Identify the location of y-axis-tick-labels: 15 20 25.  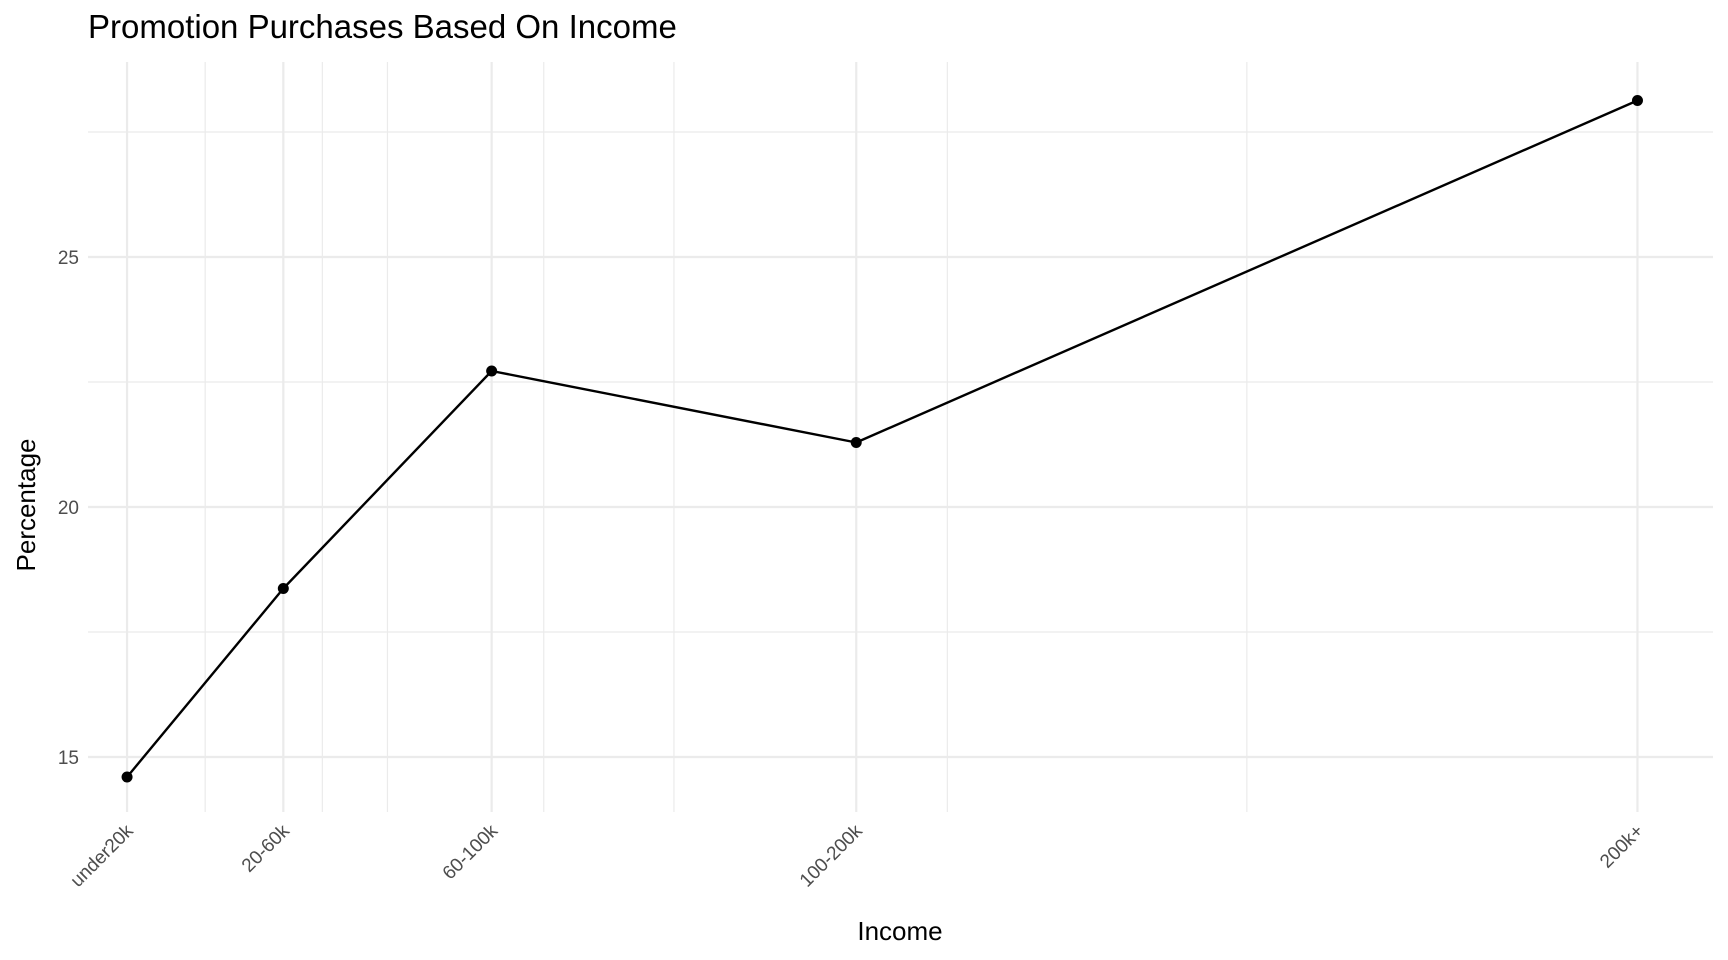
(68, 508).